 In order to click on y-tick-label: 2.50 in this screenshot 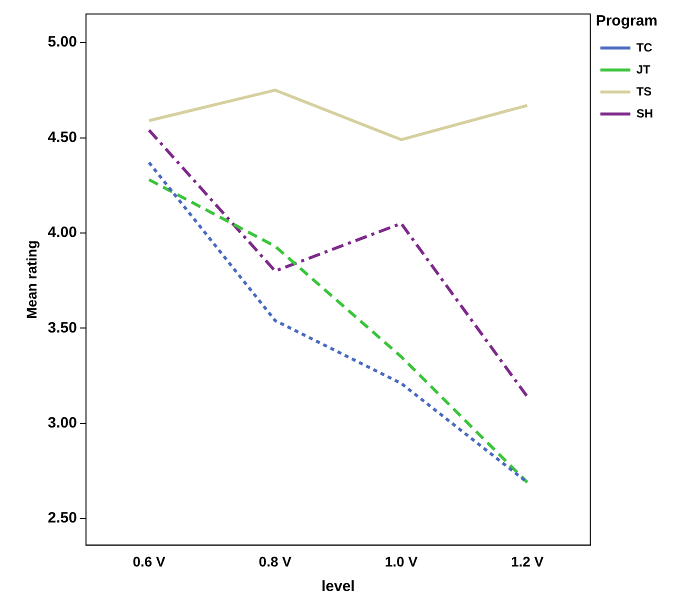, I will do `click(62, 518)`.